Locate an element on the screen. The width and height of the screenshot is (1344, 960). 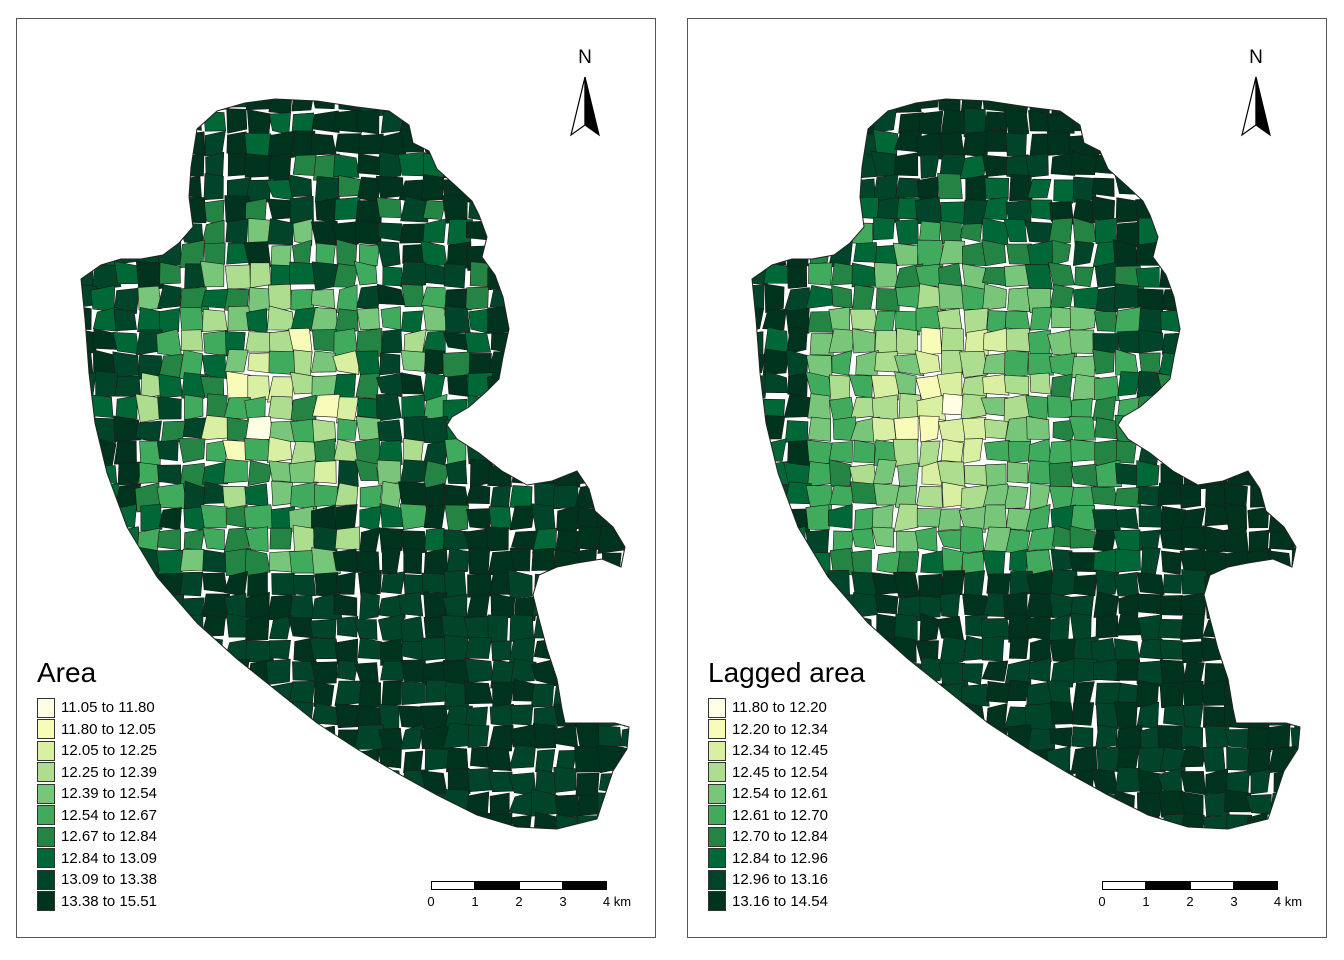
legend-label: 13.16 to 14.54 is located at coordinates (780, 901).